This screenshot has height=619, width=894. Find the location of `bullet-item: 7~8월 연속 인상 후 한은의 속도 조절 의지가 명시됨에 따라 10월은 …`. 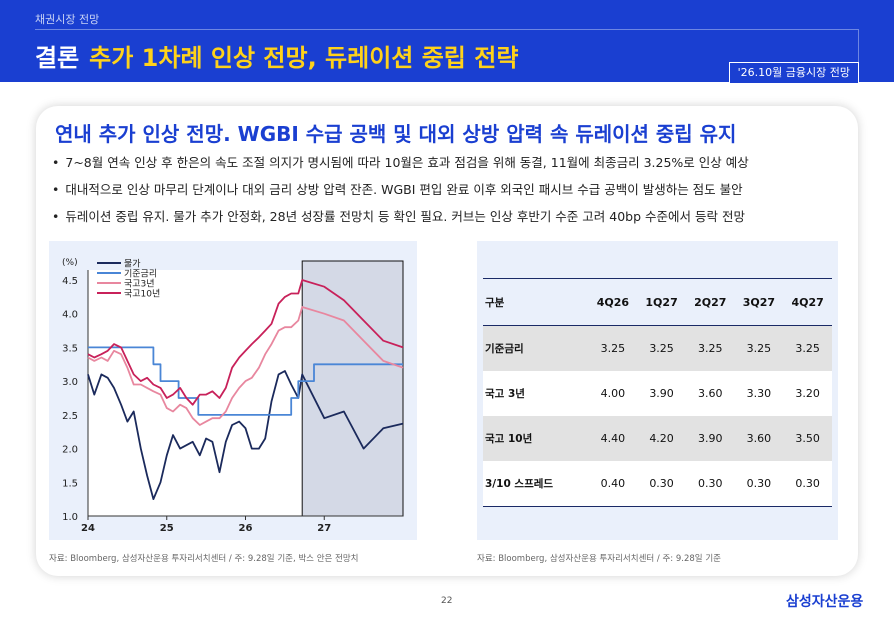

bullet-item: 7~8월 연속 인상 후 한은의 속도 조절 의지가 명시됨에 따라 10월은 … is located at coordinates (400, 167).